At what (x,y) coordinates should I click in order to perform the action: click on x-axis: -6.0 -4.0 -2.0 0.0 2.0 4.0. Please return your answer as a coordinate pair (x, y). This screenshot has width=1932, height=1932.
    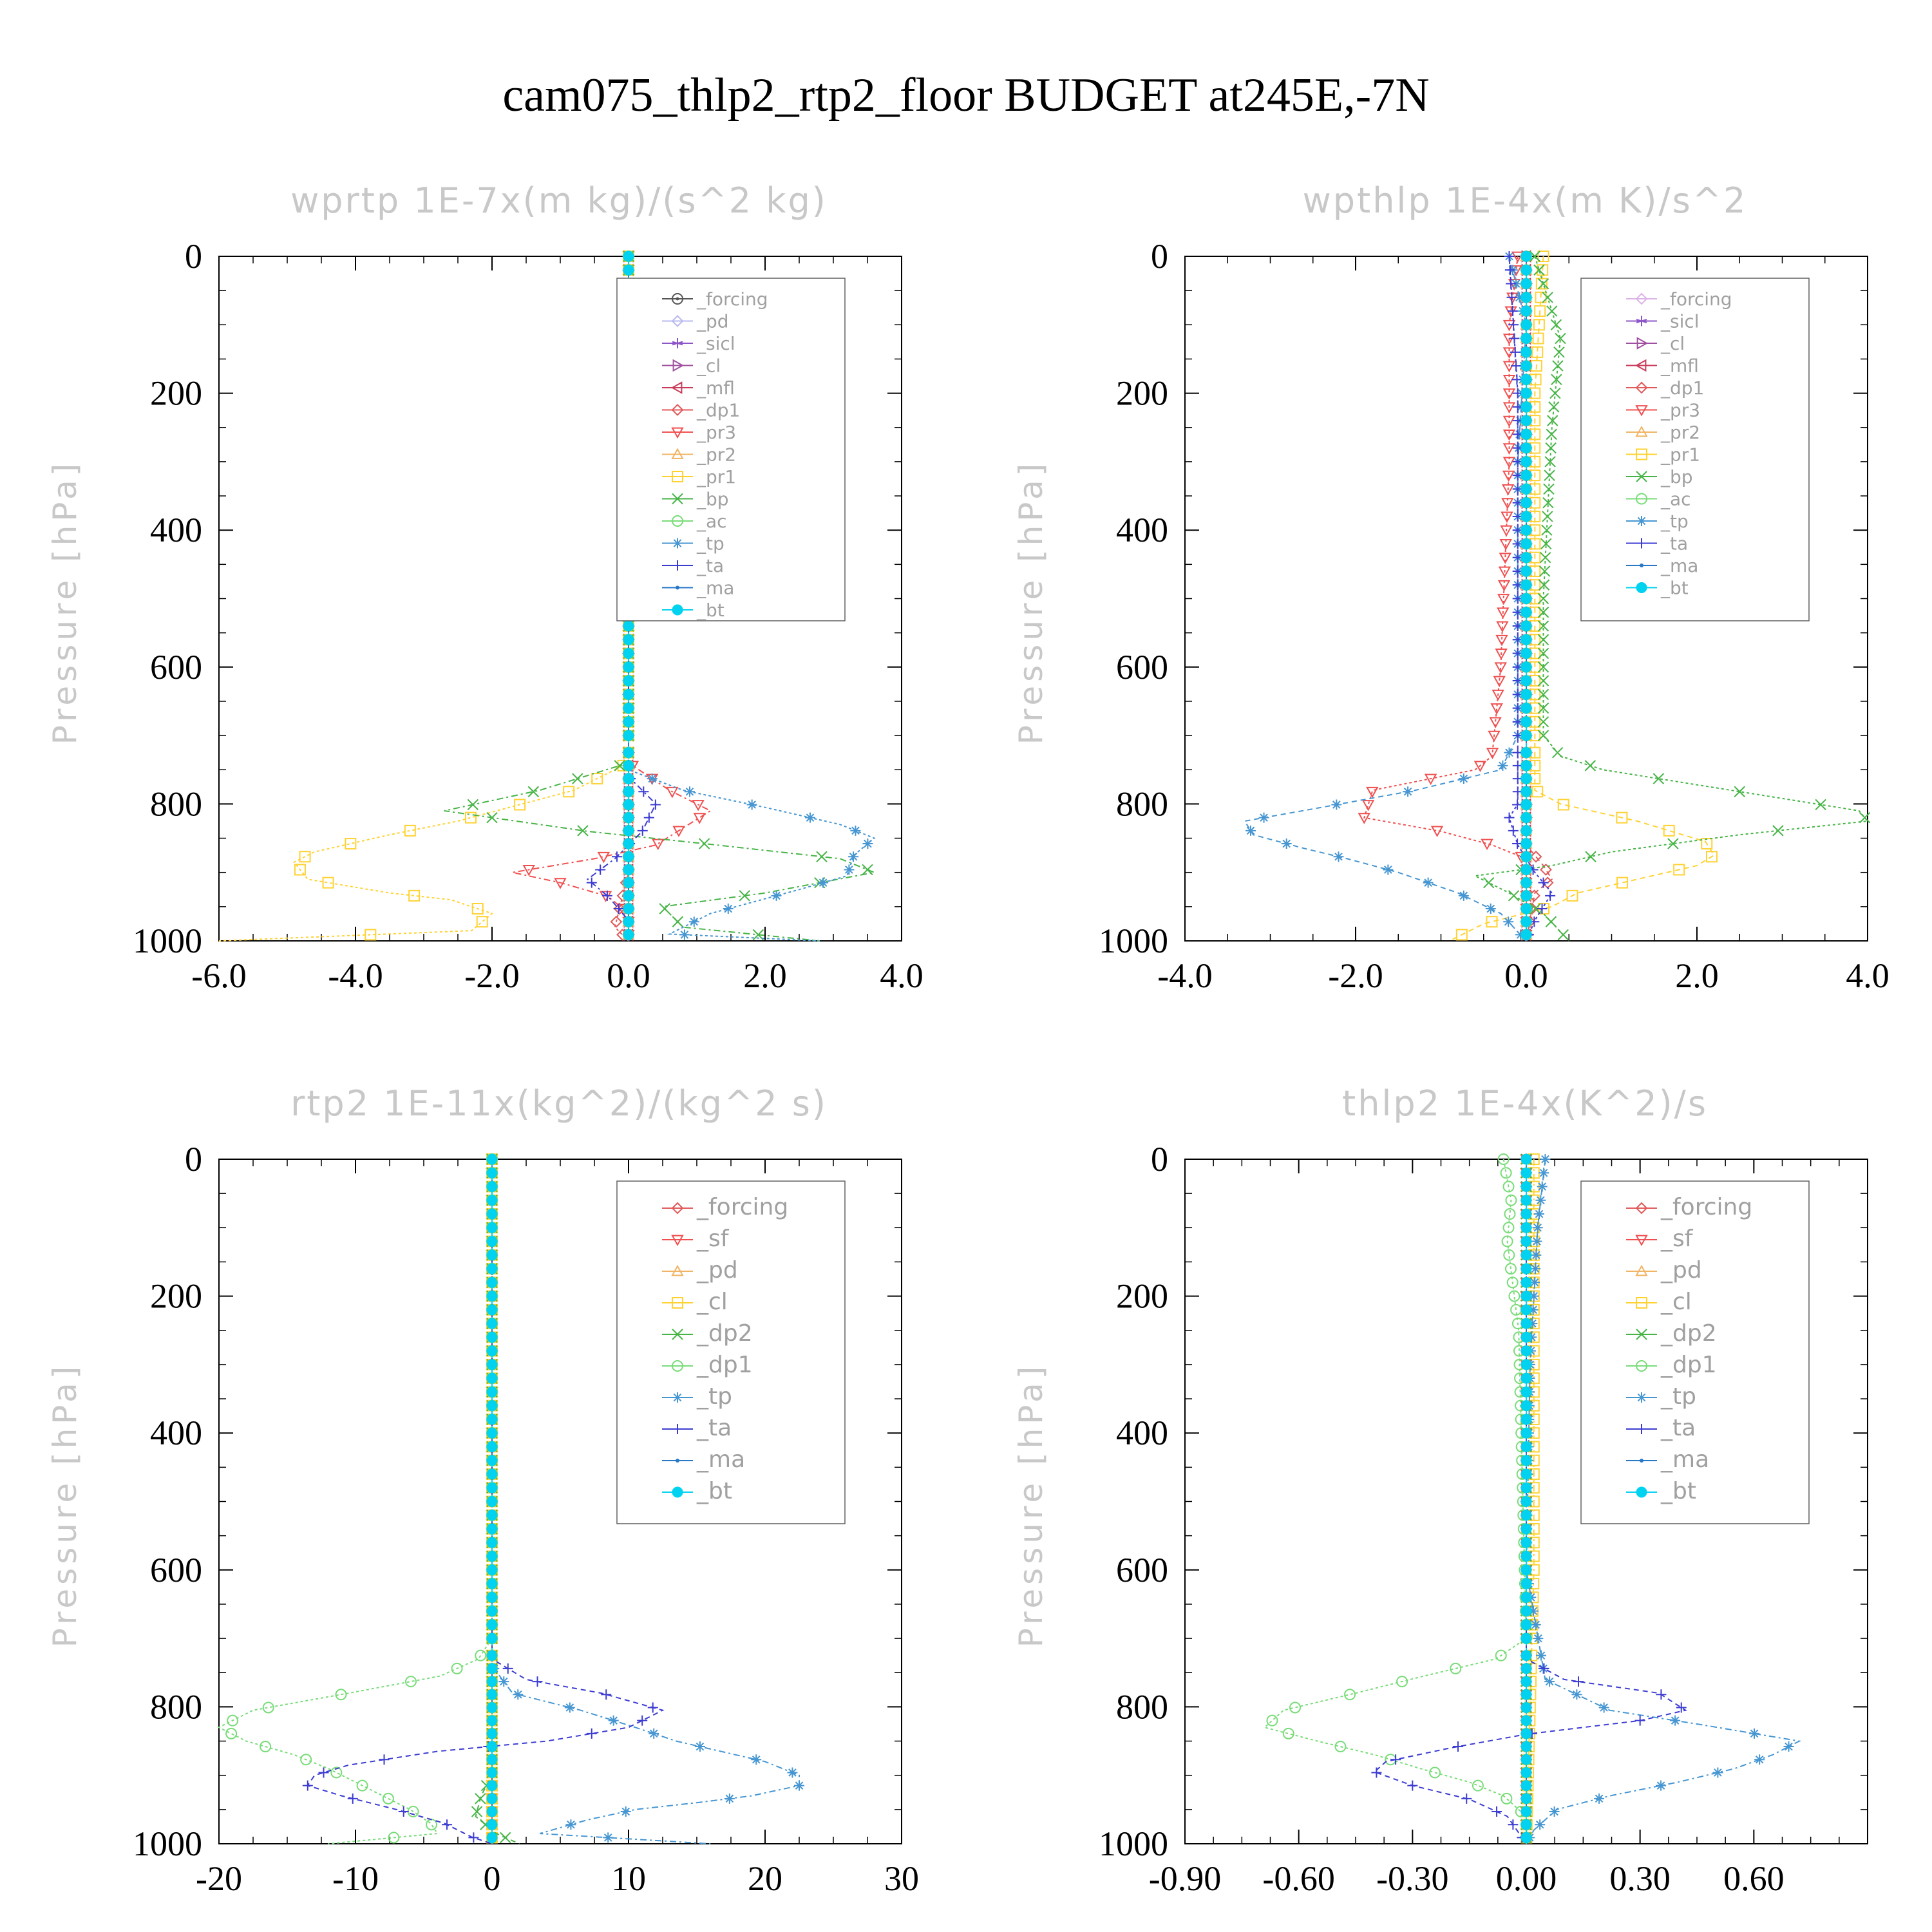
    Looking at the image, I should click on (557, 625).